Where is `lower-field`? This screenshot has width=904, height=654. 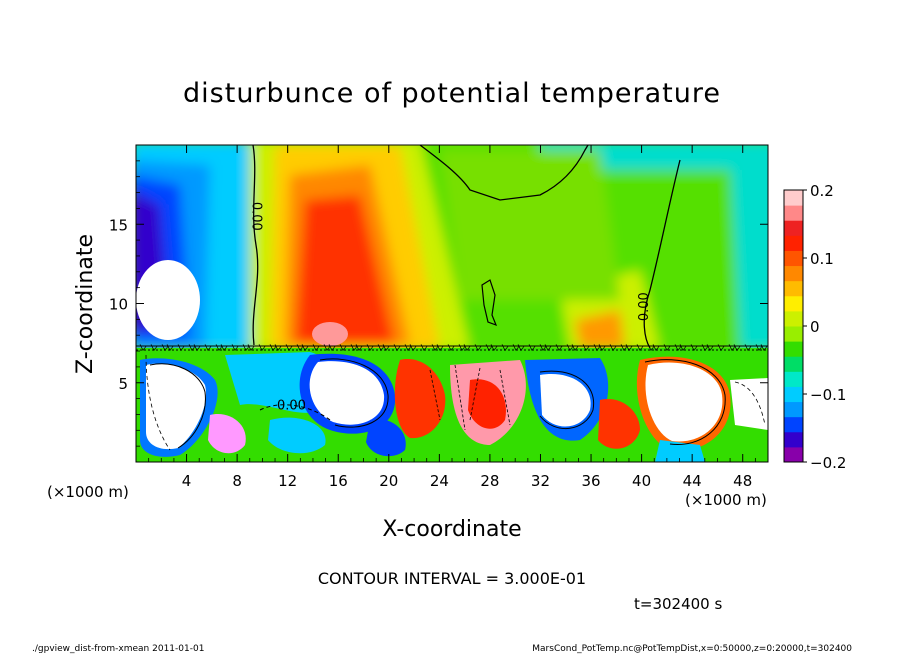
lower-field is located at coordinates (452, 405).